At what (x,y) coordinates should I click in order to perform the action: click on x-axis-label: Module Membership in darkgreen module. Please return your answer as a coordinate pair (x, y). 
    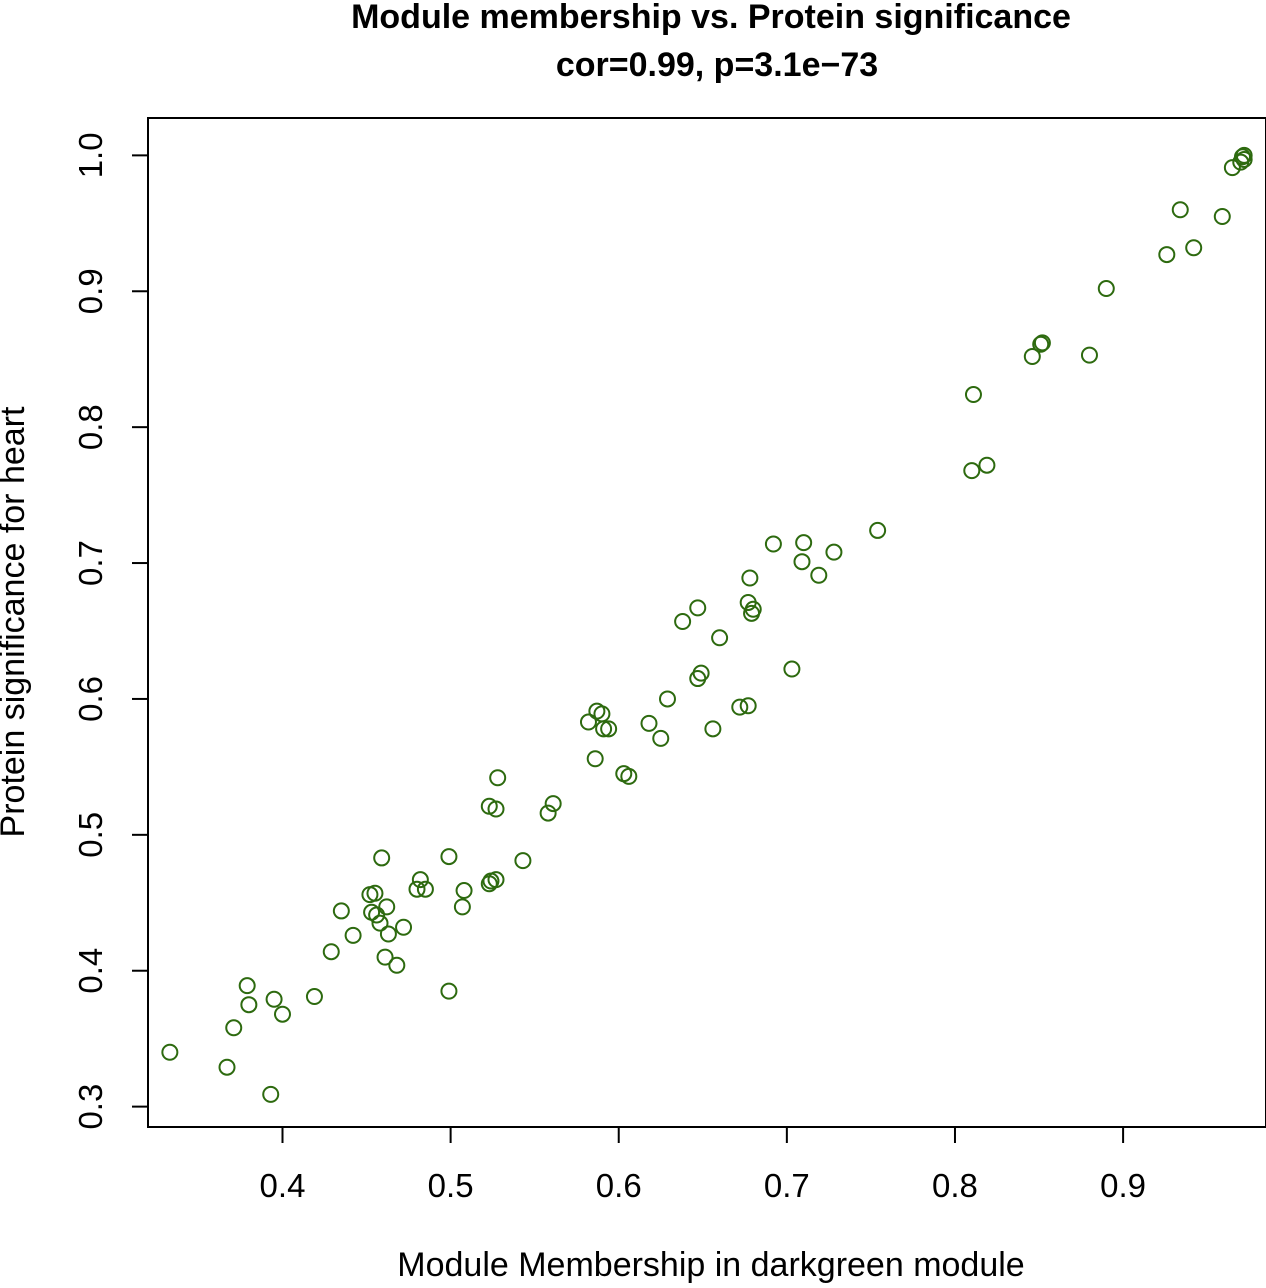
    Looking at the image, I should click on (710, 1265).